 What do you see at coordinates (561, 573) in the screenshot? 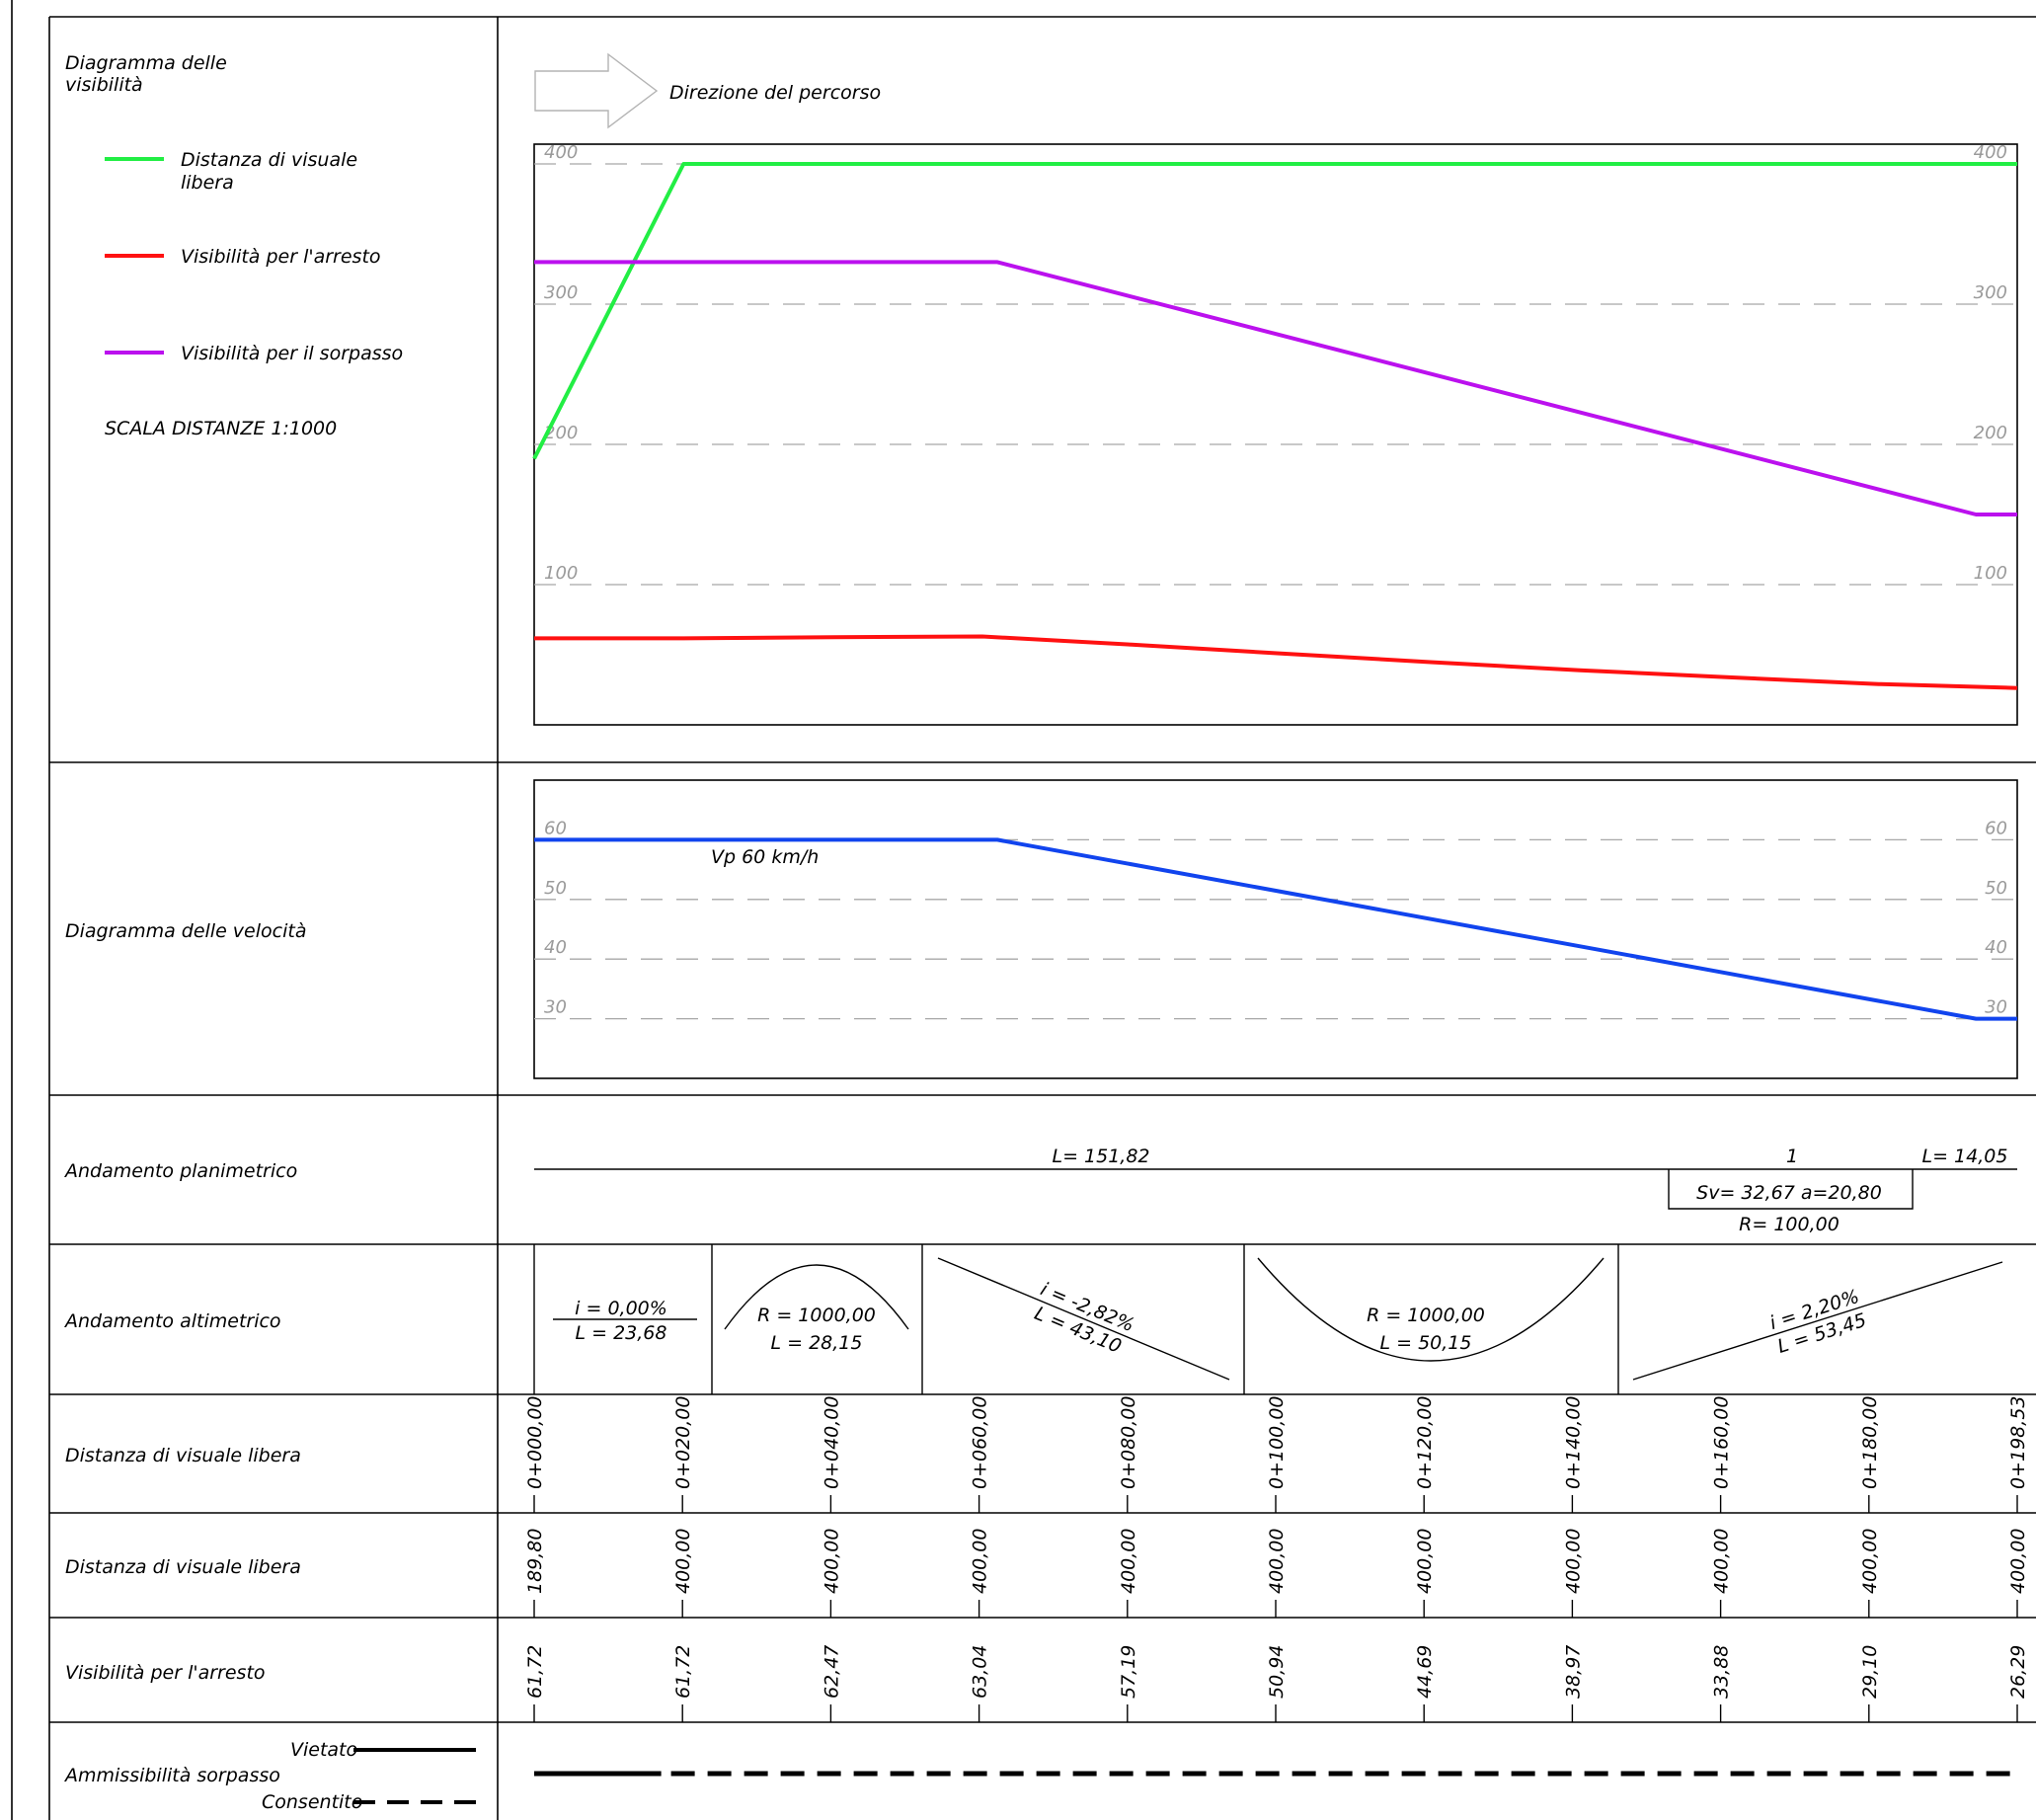
I see `visibility-ytick-left: 100` at bounding box center [561, 573].